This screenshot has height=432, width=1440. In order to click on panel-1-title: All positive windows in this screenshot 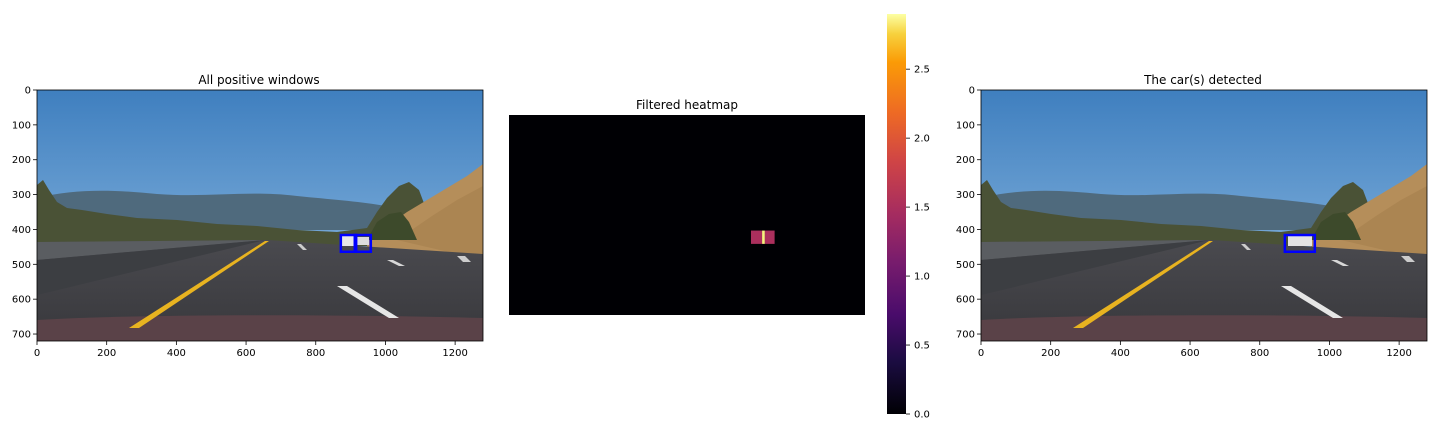, I will do `click(258, 80)`.